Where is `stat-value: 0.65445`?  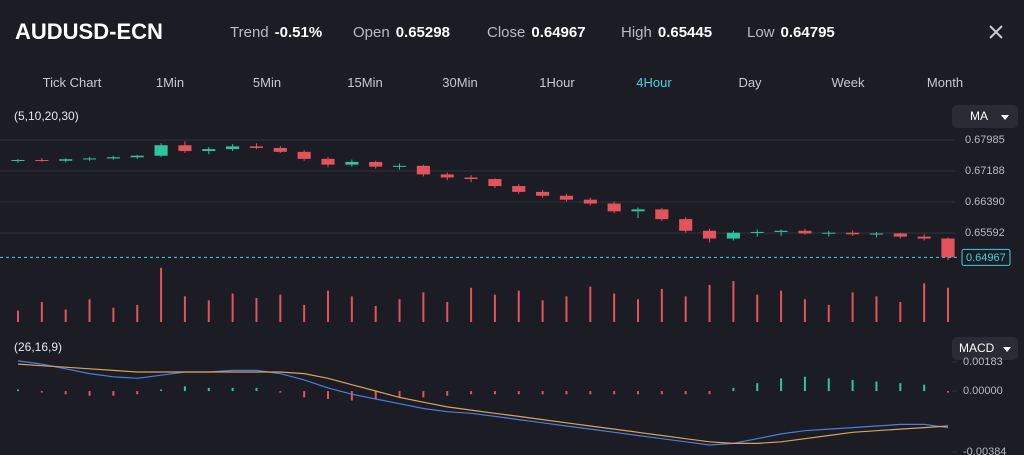 stat-value: 0.65445 is located at coordinates (685, 32).